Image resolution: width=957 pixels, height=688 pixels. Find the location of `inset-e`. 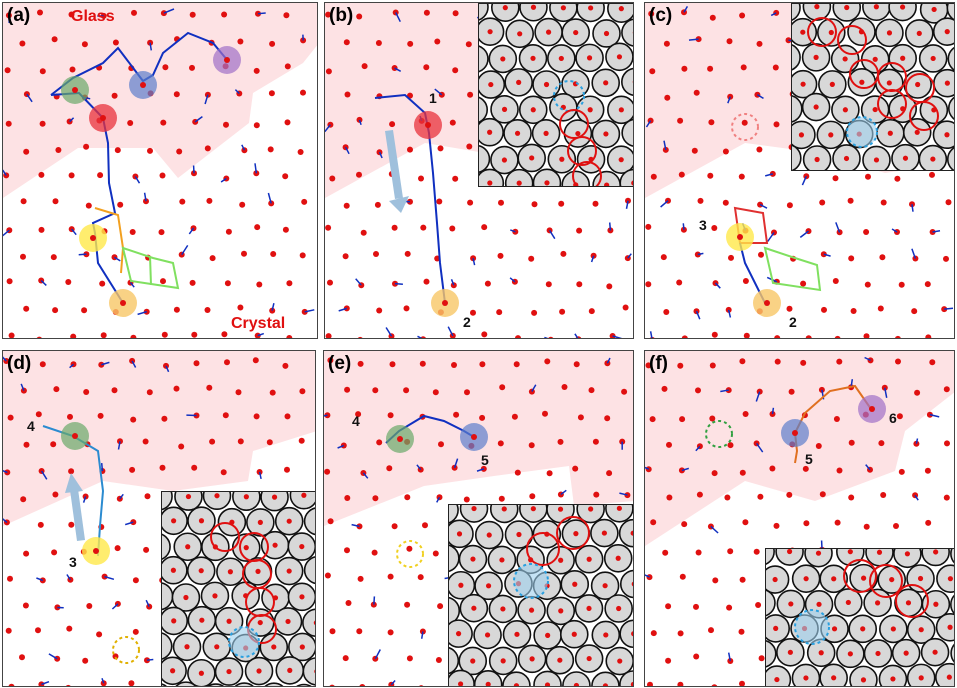

inset-e is located at coordinates (540, 595).